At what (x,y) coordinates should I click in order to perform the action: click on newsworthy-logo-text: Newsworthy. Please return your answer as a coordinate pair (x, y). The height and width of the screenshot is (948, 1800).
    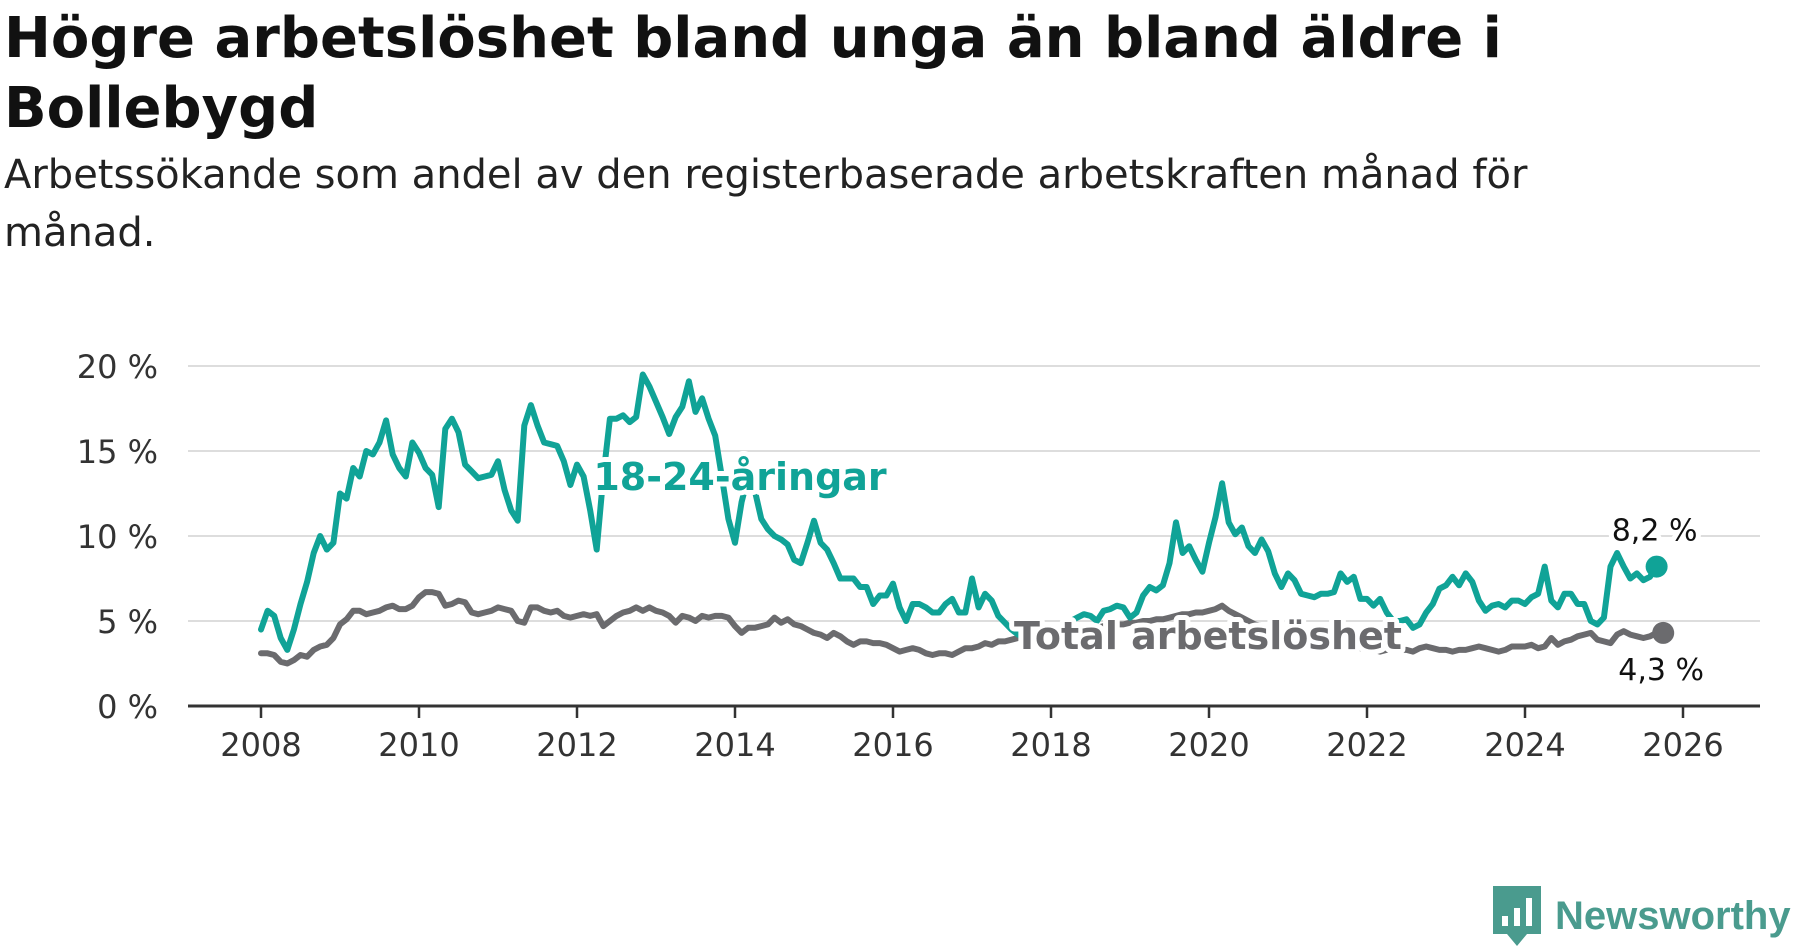
    Looking at the image, I should click on (1673, 915).